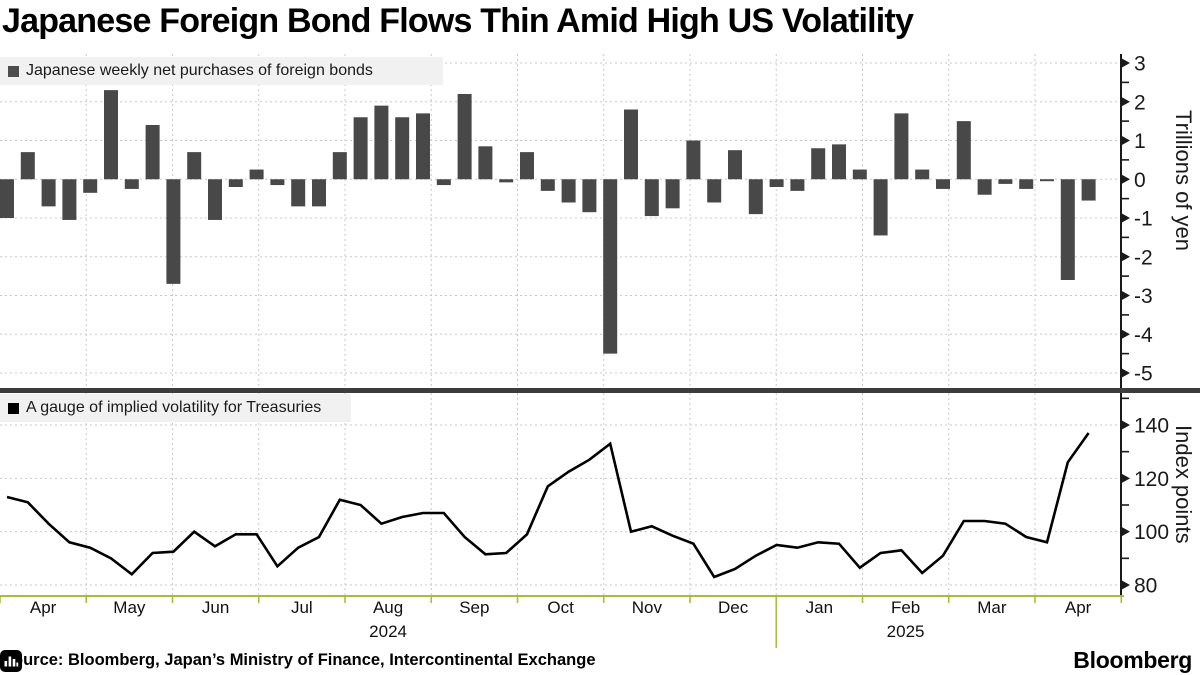 The height and width of the screenshot is (675, 1200). Describe the element at coordinates (905, 631) in the screenshot. I see `year-label-2025: 2025` at that location.